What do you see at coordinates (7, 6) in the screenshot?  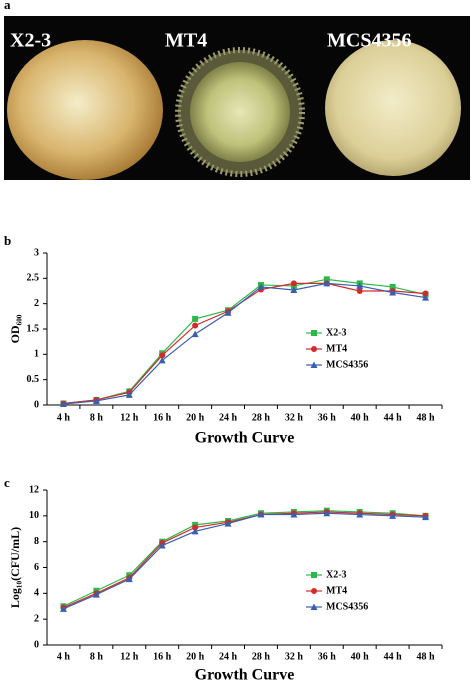 I see `panel-label: a` at bounding box center [7, 6].